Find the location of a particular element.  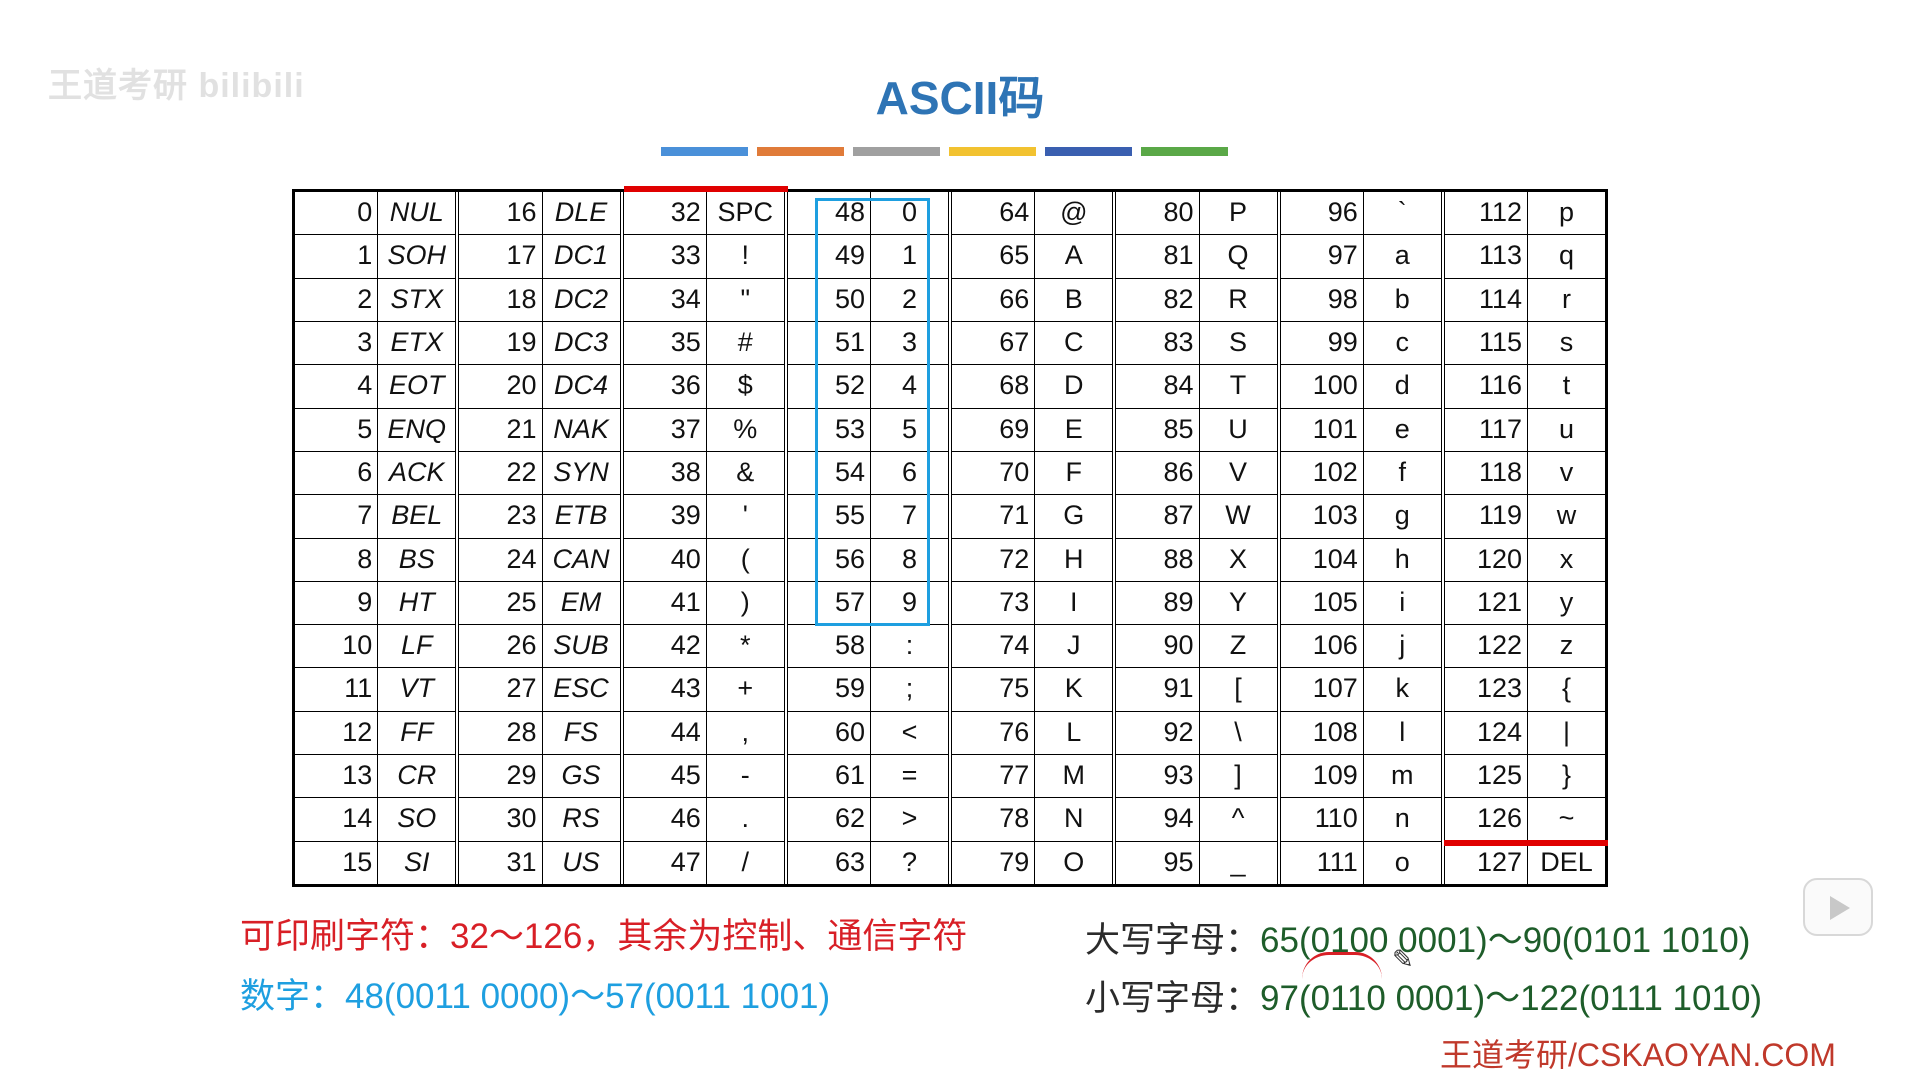

ascii-code: 81 is located at coordinates (1158, 256).